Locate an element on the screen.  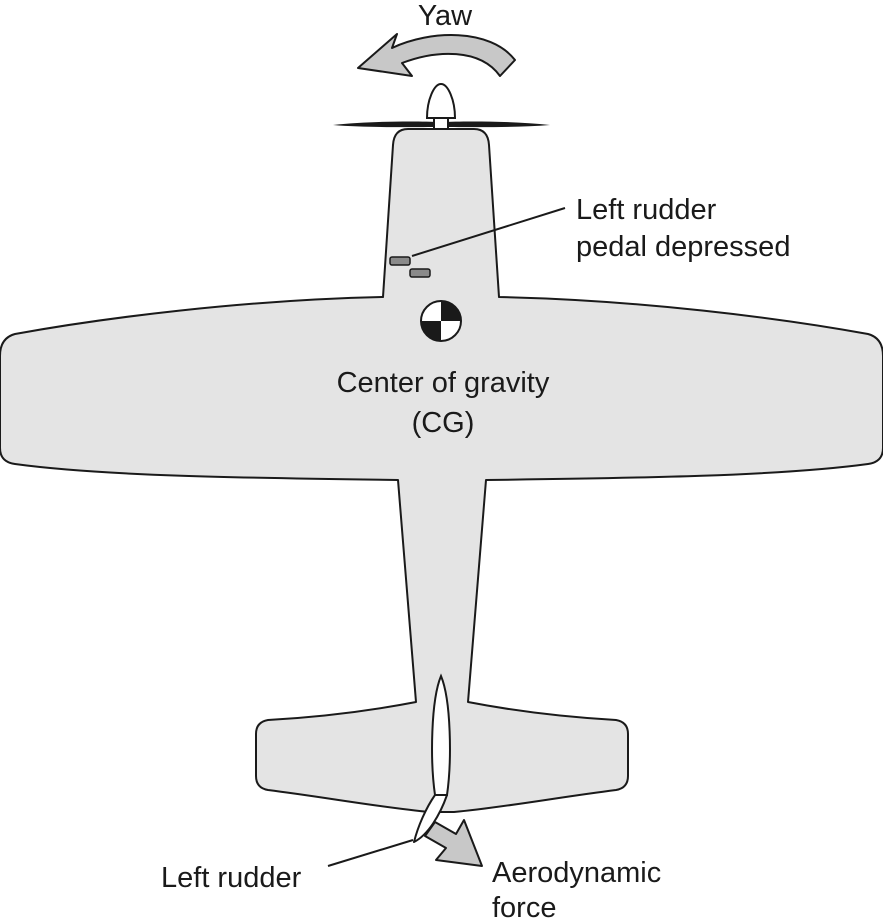
rudder-leader-line is located at coordinates (370, 853).